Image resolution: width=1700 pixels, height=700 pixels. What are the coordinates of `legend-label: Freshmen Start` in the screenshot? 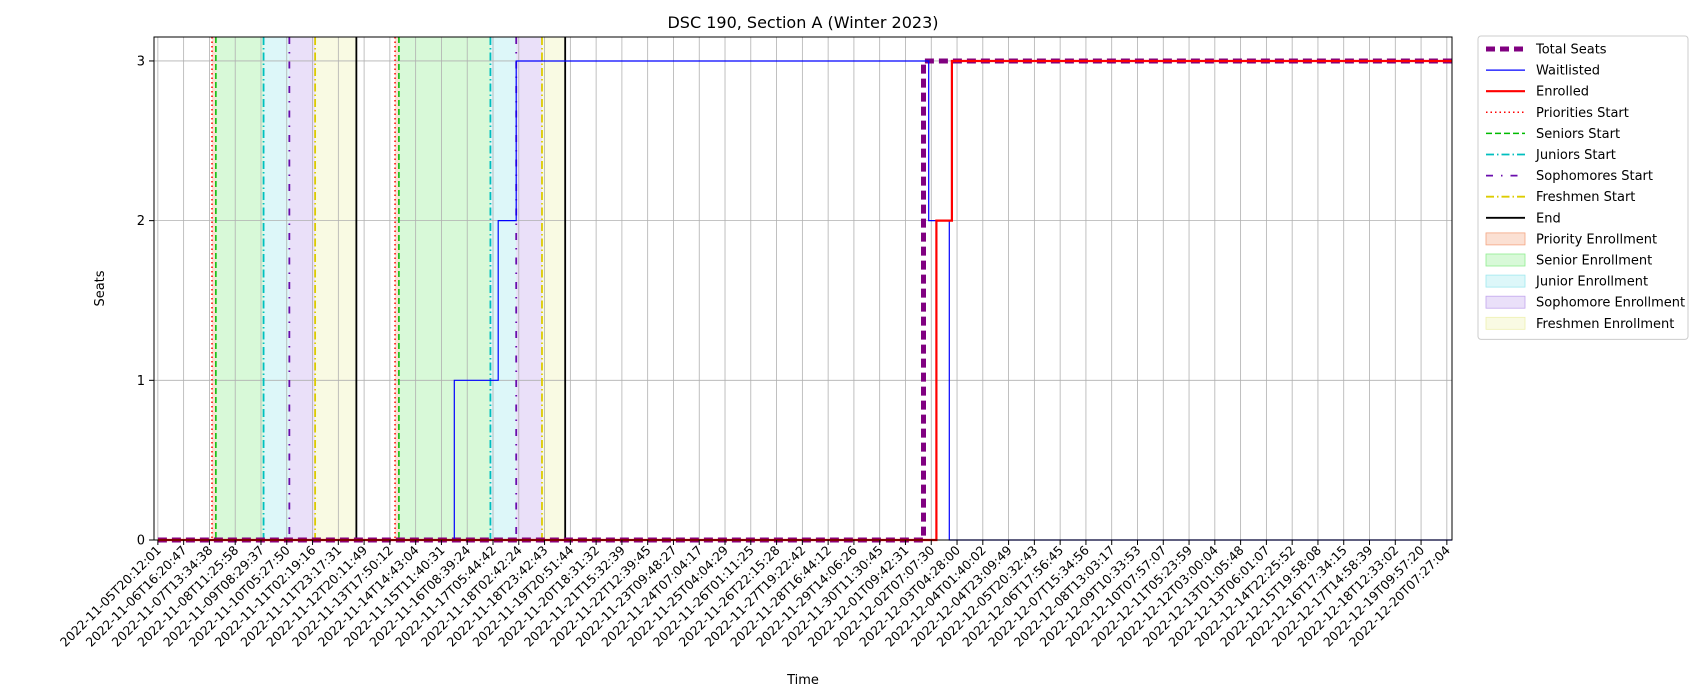 It's located at (1585, 197).